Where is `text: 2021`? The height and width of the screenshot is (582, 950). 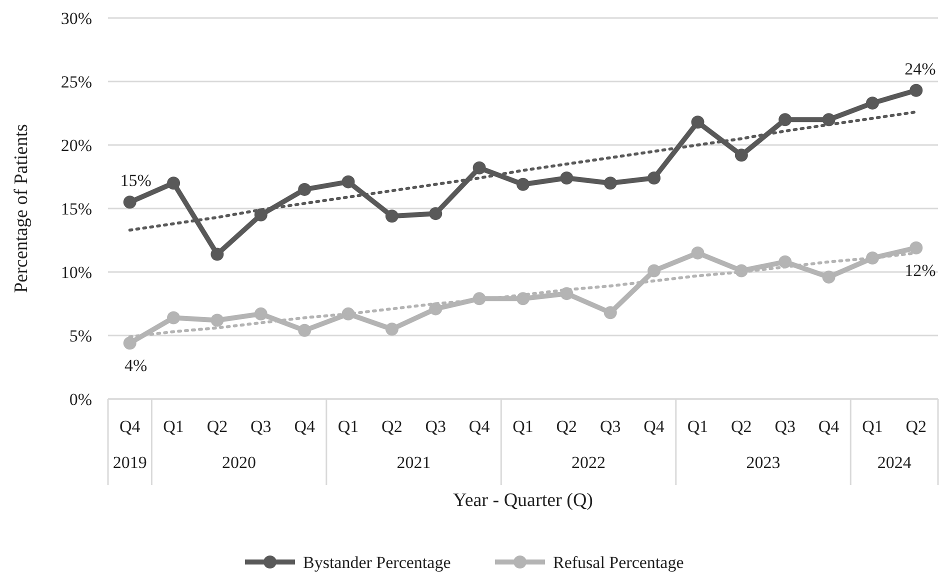 text: 2021 is located at coordinates (413, 462).